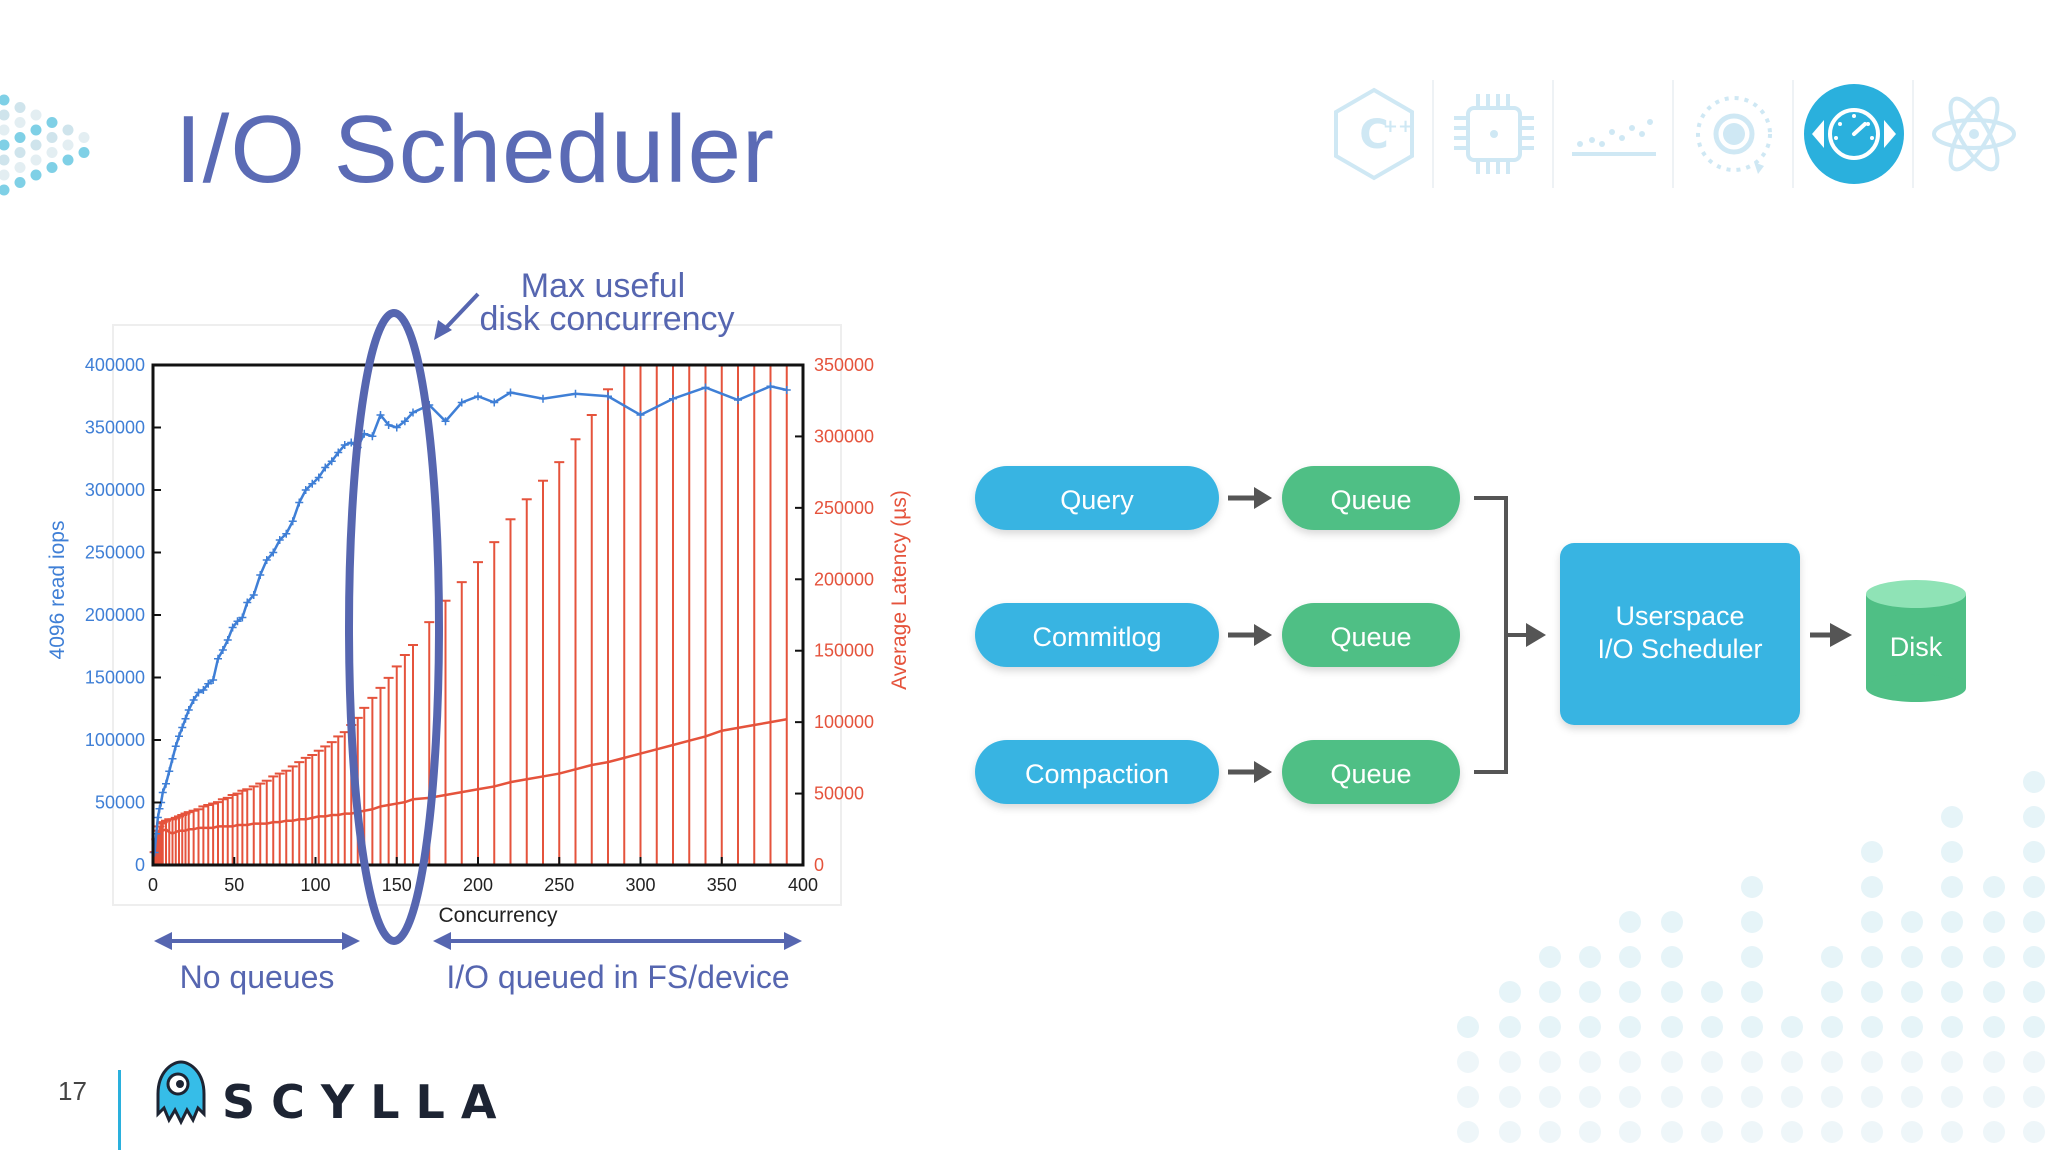 The height and width of the screenshot is (1152, 2048). Describe the element at coordinates (1494, 134) in the screenshot. I see `cpu-chip-icon` at that location.